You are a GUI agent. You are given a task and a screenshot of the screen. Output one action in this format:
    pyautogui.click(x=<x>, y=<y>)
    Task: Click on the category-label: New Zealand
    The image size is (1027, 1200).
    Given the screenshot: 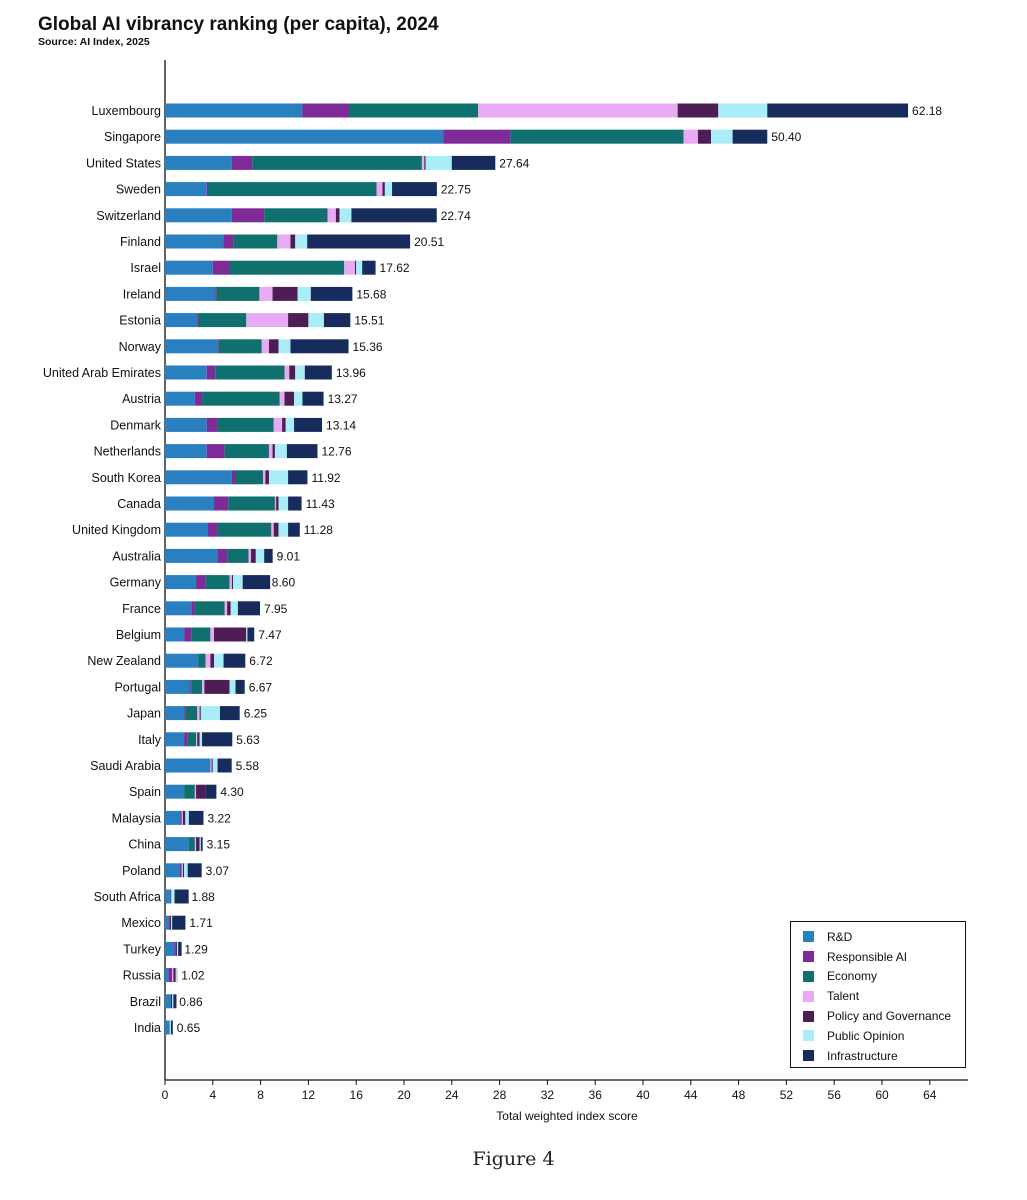 What is the action you would take?
    pyautogui.click(x=124, y=661)
    